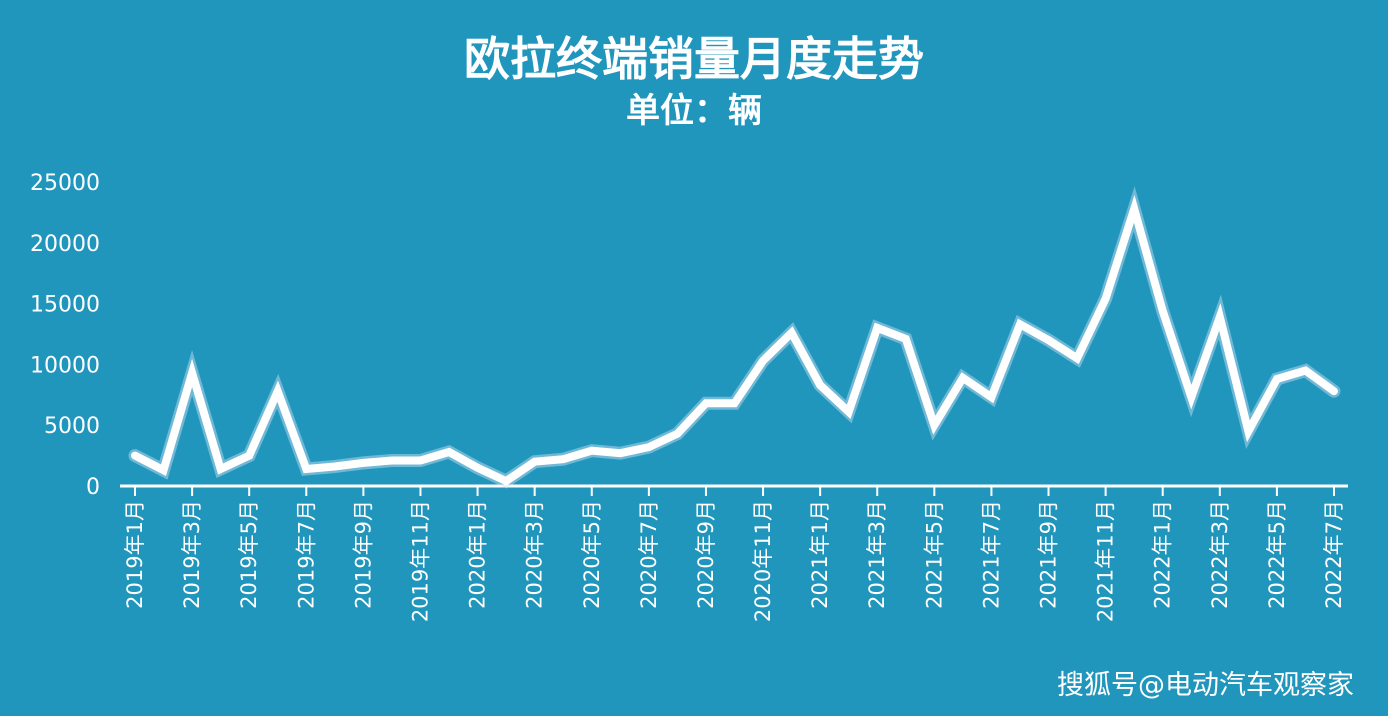  Describe the element at coordinates (1334, 554) in the screenshot. I see `x-tick-label: 2022年7月` at that location.